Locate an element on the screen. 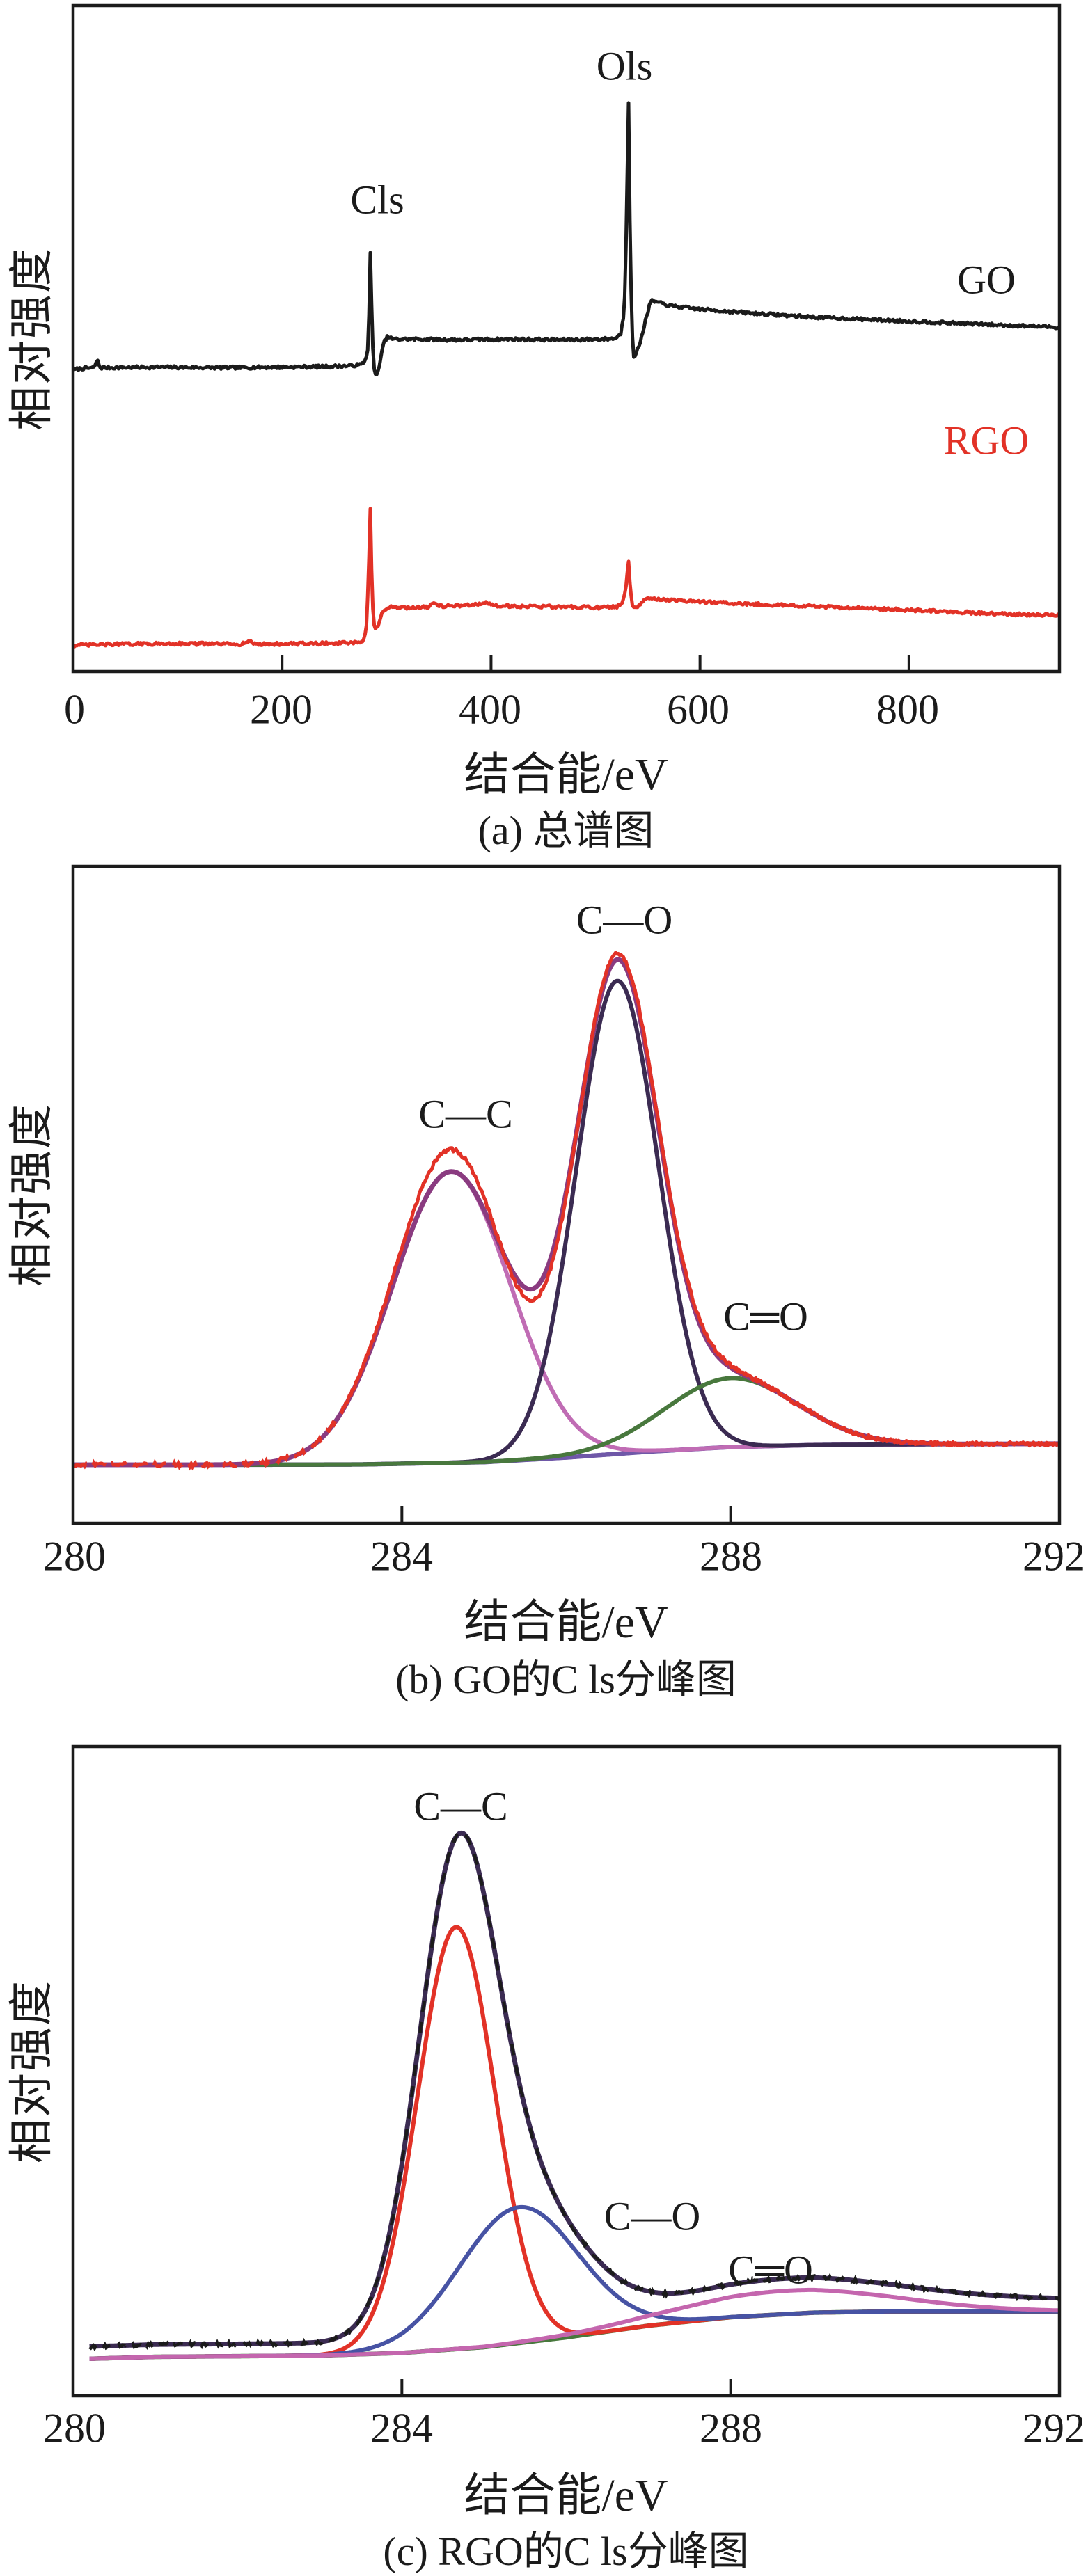 Image resolution: width=1088 pixels, height=2576 pixels. chart-a-y-axis-label: 相对强度 is located at coordinates (31, 339).